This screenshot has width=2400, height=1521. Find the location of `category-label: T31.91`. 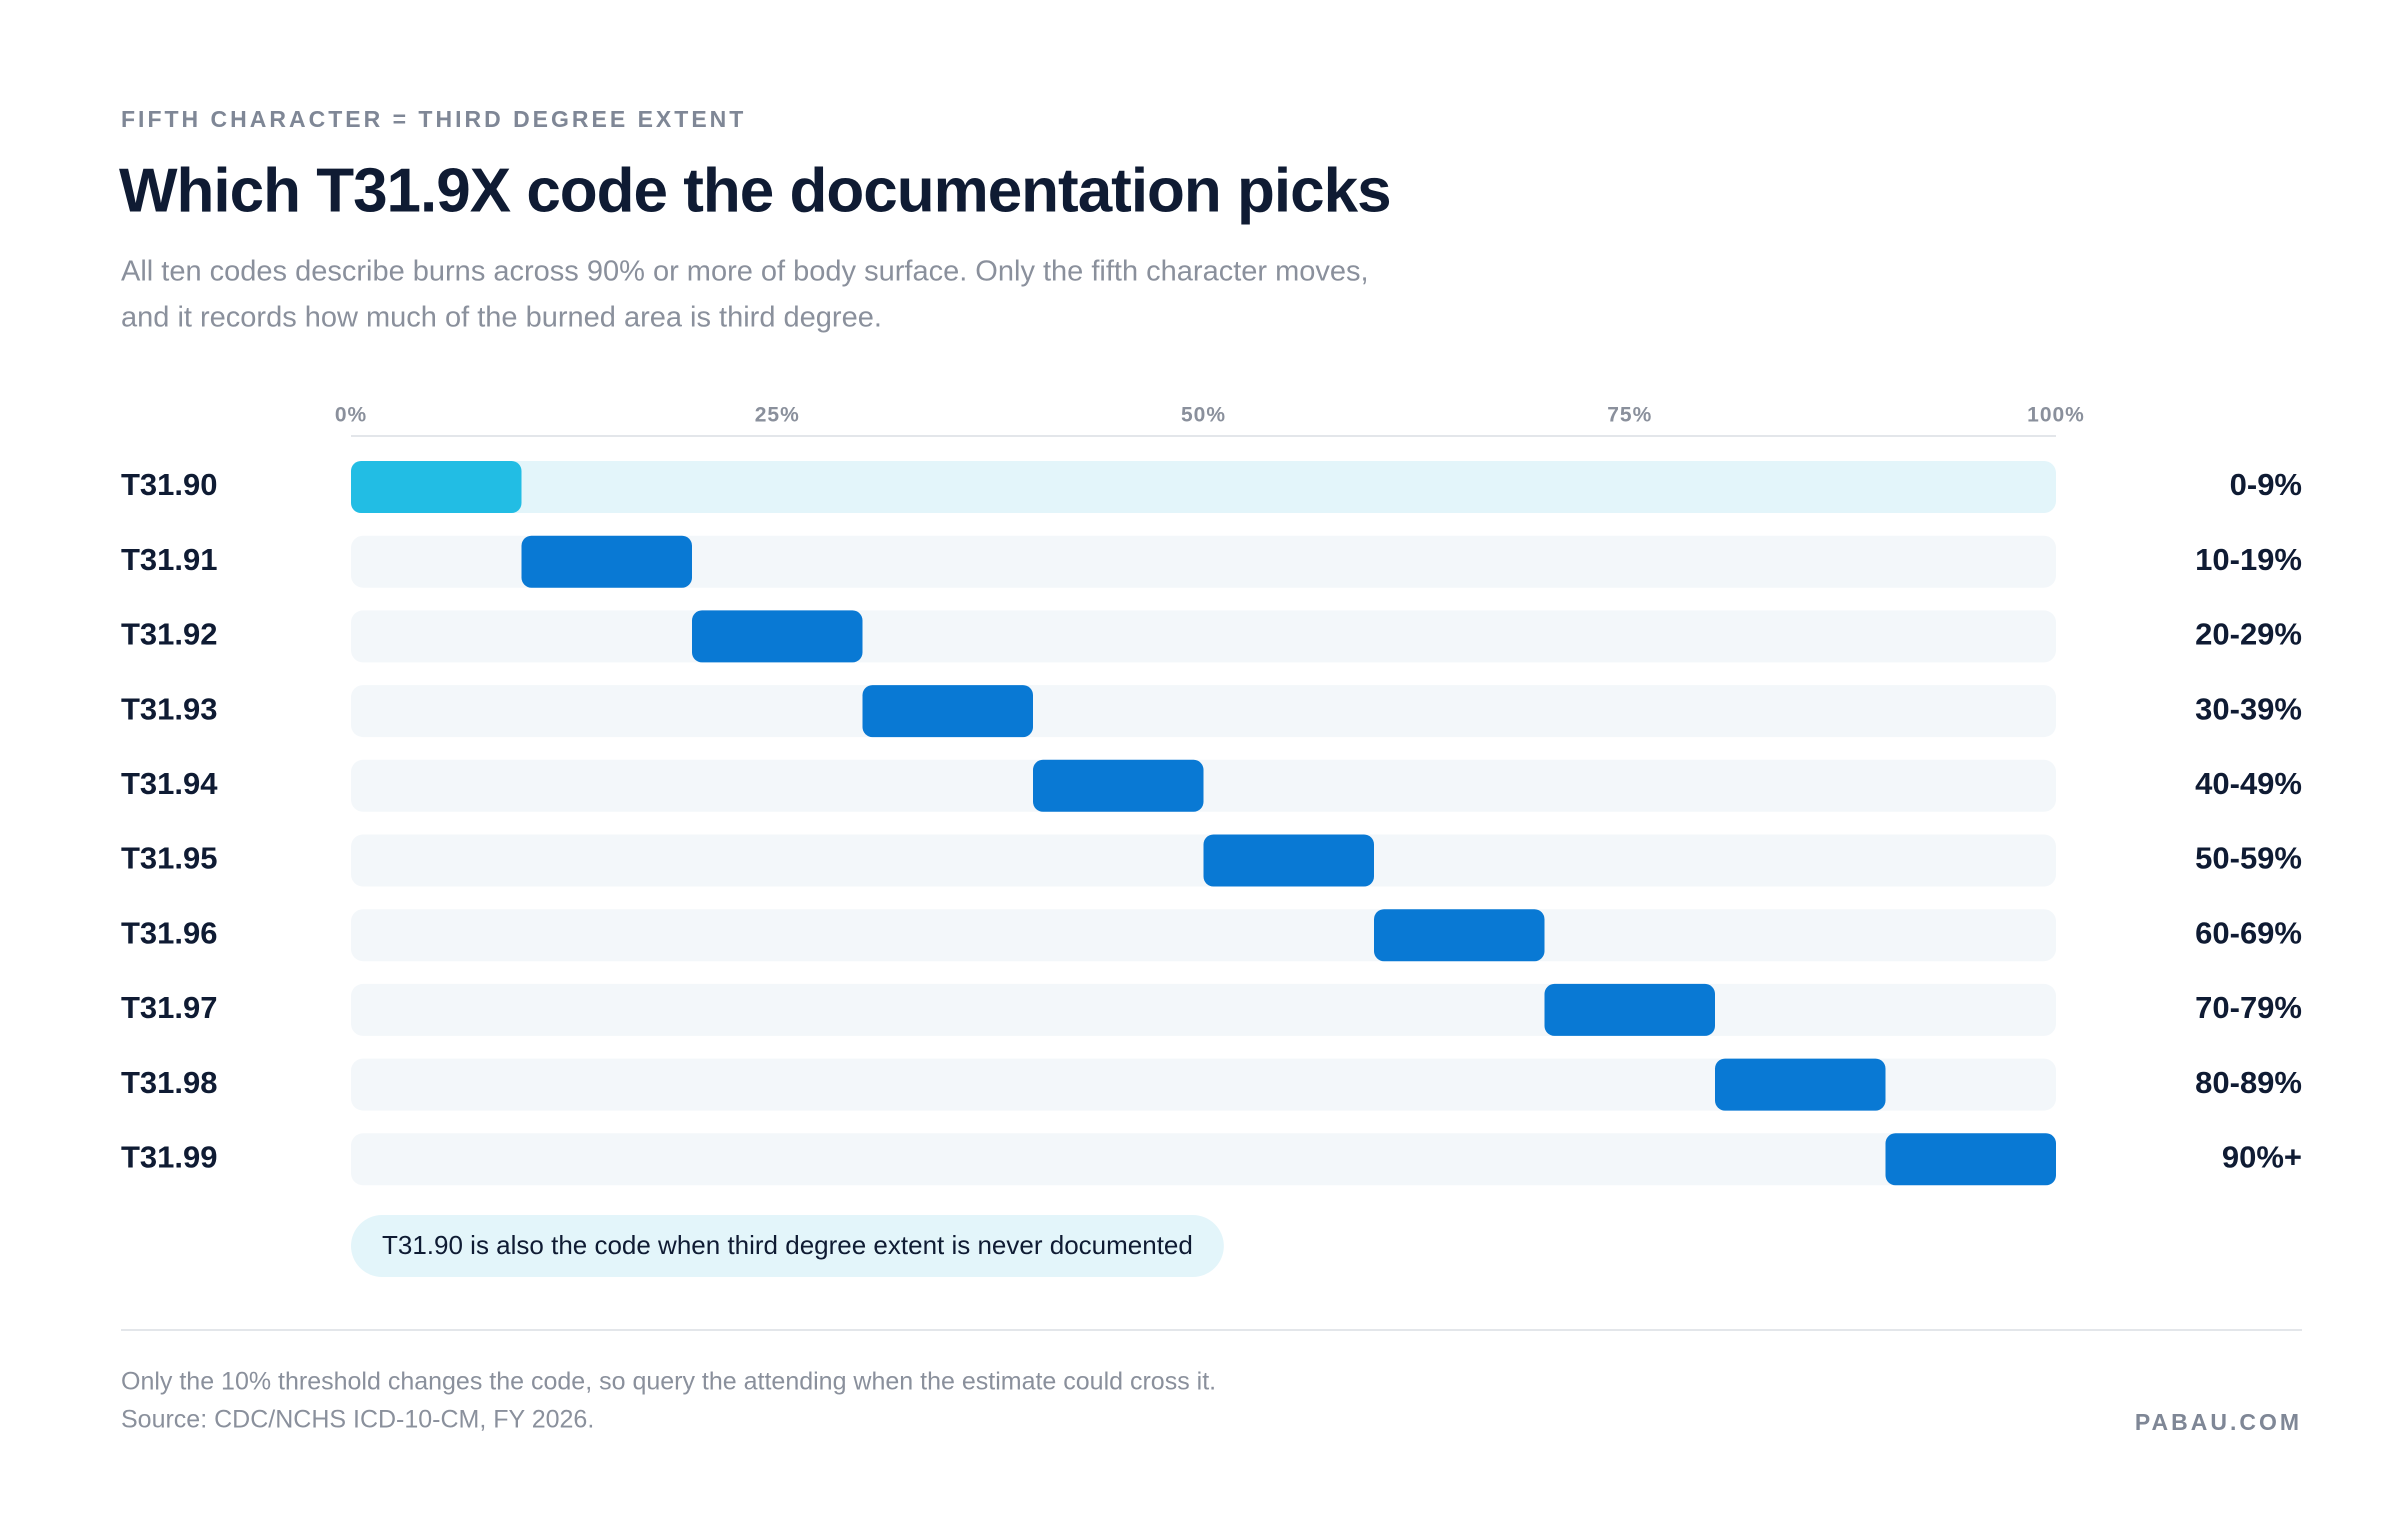

category-label: T31.91 is located at coordinates (169, 559).